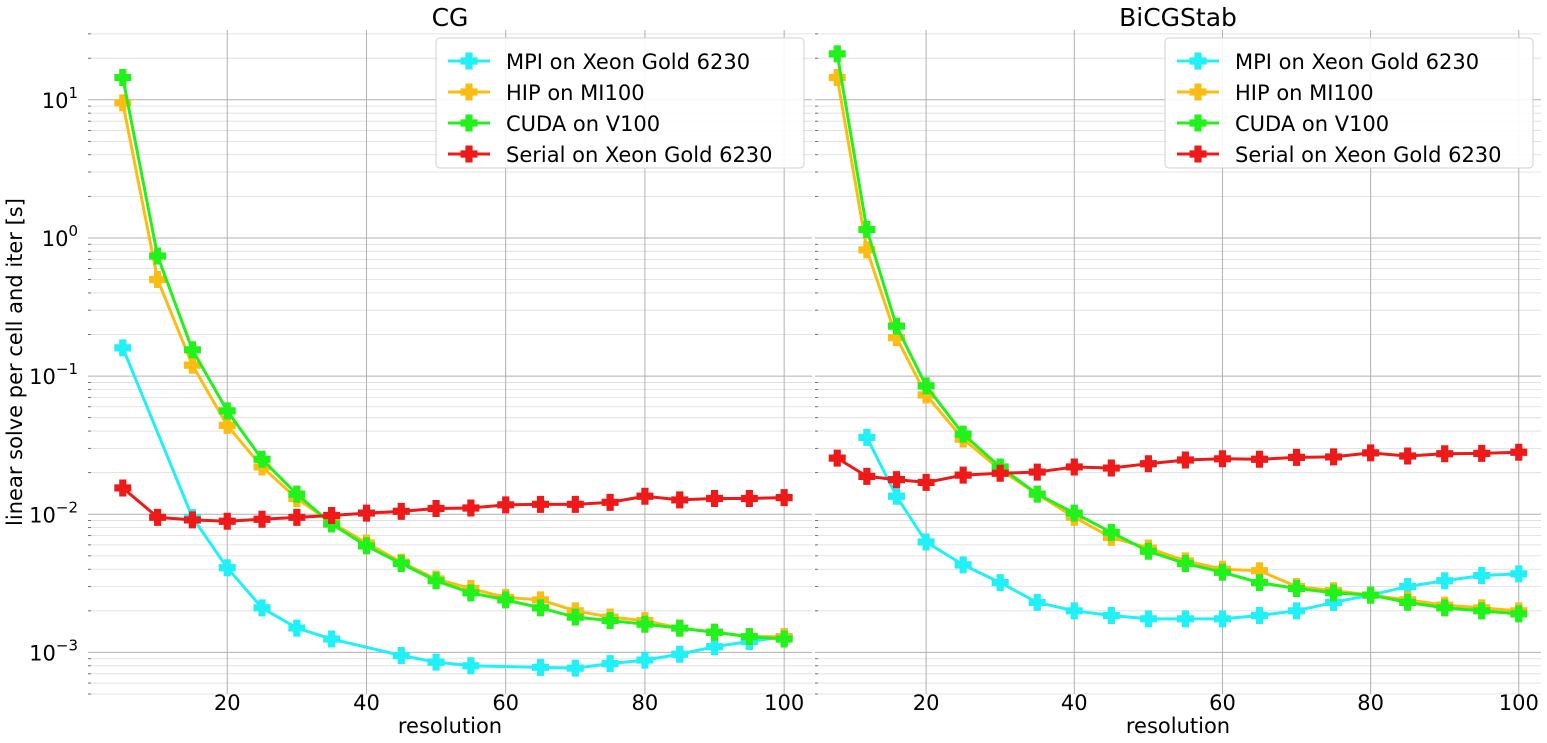 Image resolution: width=1547 pixels, height=743 pixels. What do you see at coordinates (1312, 124) in the screenshot?
I see `legend-label: CUDA on V100` at bounding box center [1312, 124].